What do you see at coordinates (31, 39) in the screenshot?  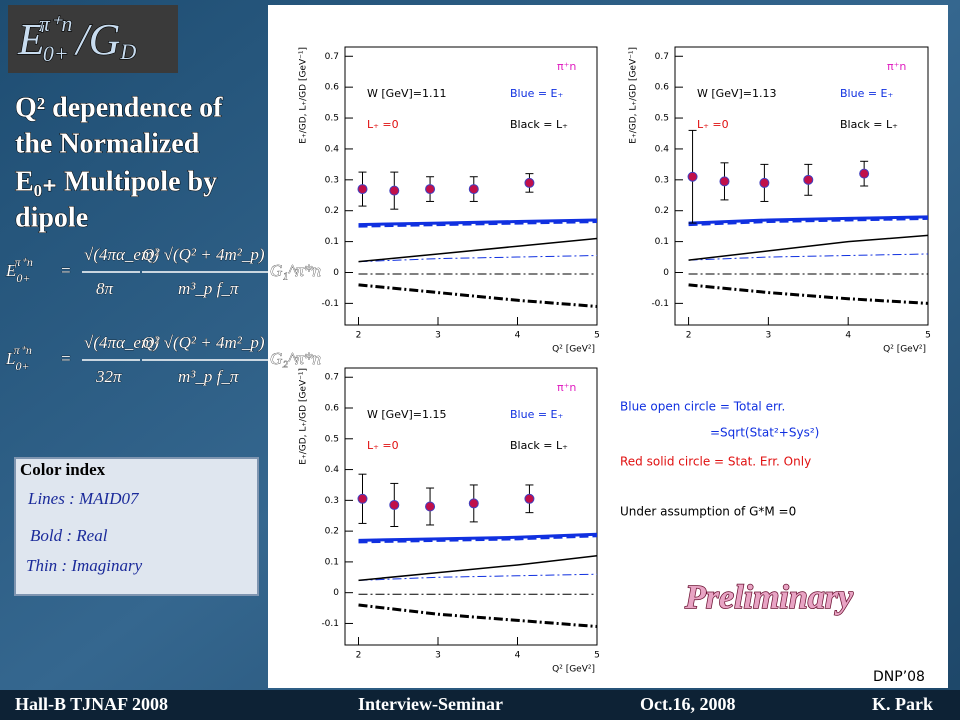 I see `title-main: E` at bounding box center [31, 39].